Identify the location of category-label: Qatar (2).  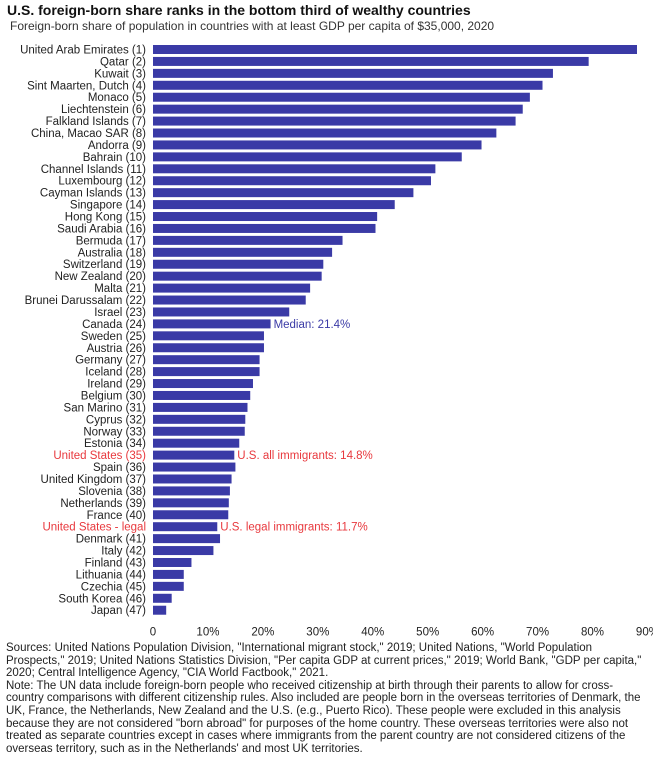
(123, 62).